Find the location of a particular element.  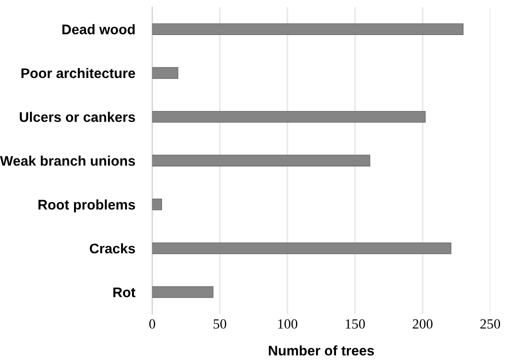

x-tick-label: 150 is located at coordinates (355, 324).